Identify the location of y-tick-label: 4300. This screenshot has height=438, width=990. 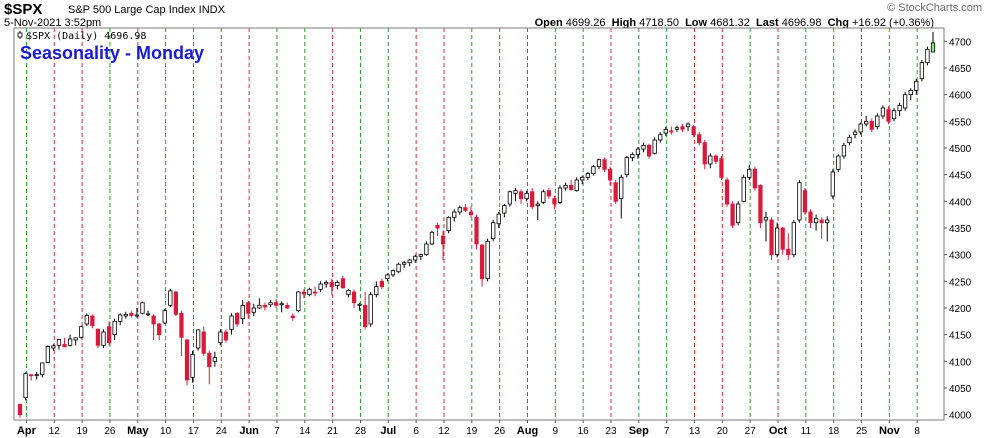
(960, 256).